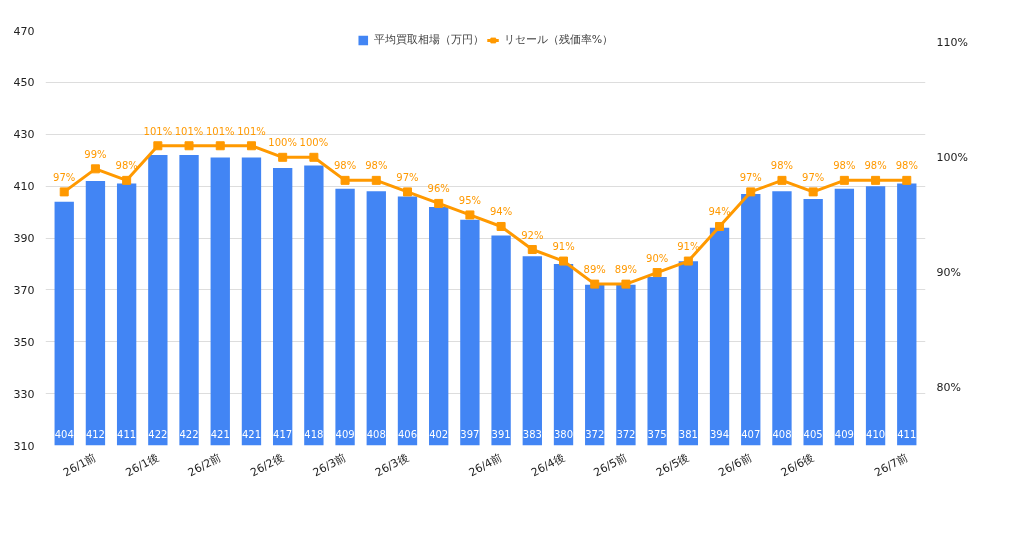  I want to click on x-tick-label: 26/6後, so click(797, 465).